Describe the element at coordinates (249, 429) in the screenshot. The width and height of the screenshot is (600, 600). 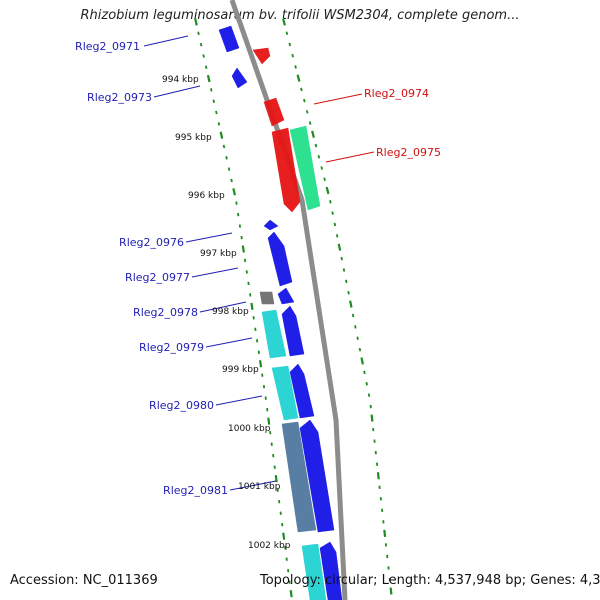
I see `kbp-label: 1000 kbp` at that location.